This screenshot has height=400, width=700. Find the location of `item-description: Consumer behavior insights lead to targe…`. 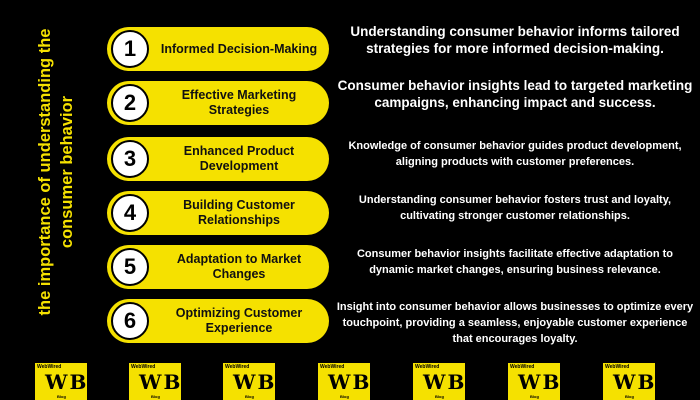

item-description: Consumer behavior insights lead to targe… is located at coordinates (515, 94).